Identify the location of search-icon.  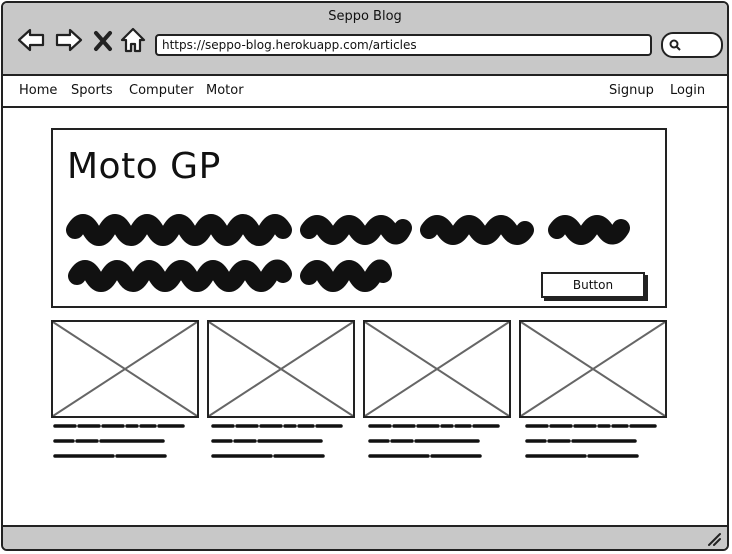
(675, 45).